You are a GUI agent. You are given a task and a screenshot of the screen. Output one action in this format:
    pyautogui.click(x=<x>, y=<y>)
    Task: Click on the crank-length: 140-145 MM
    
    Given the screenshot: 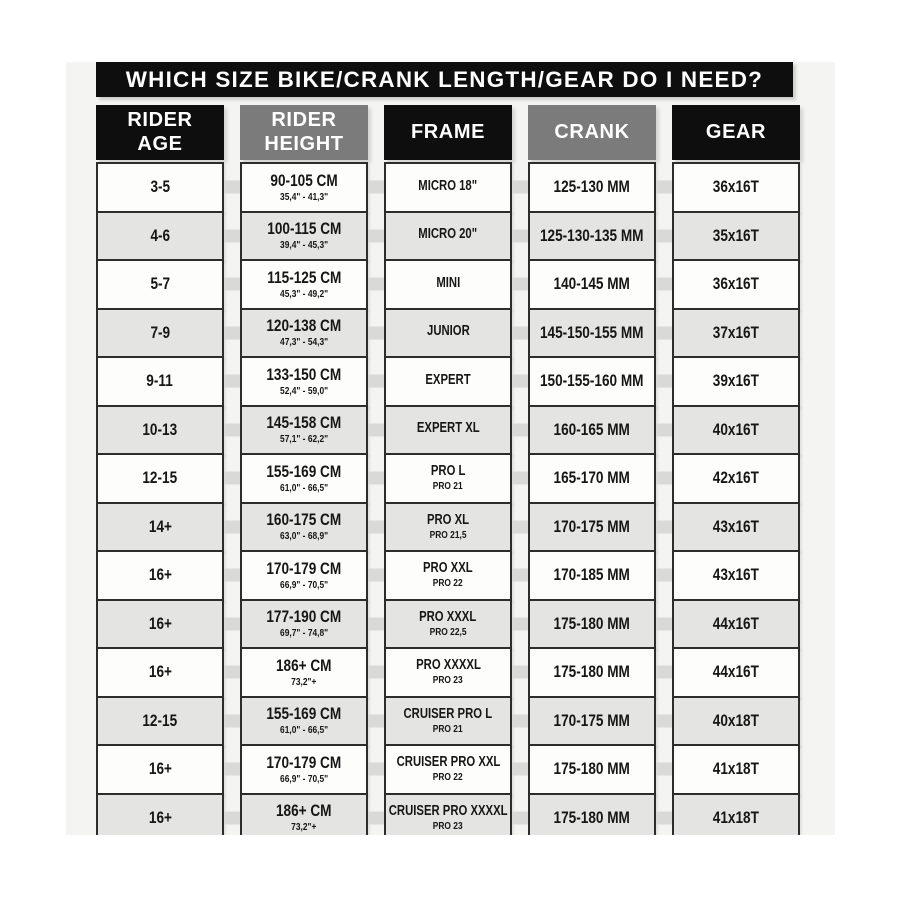 What is the action you would take?
    pyautogui.click(x=592, y=284)
    